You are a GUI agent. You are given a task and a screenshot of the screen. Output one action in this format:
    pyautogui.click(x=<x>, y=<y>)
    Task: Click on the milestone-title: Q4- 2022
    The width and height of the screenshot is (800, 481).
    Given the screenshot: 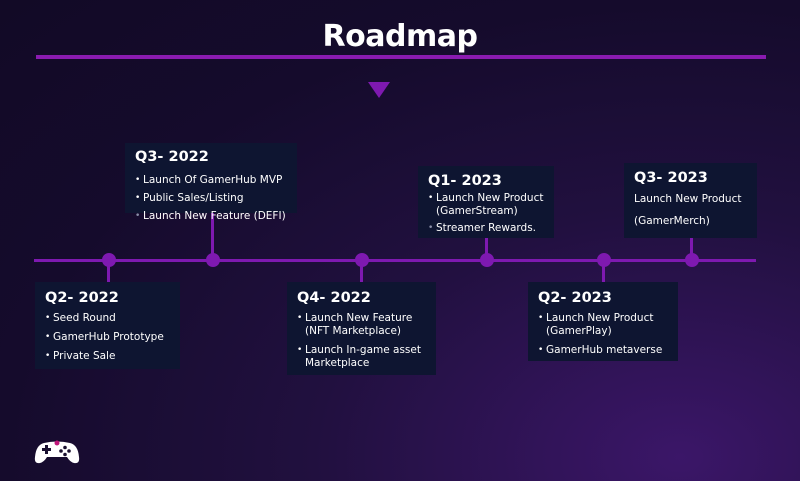 What is the action you would take?
    pyautogui.click(x=334, y=298)
    